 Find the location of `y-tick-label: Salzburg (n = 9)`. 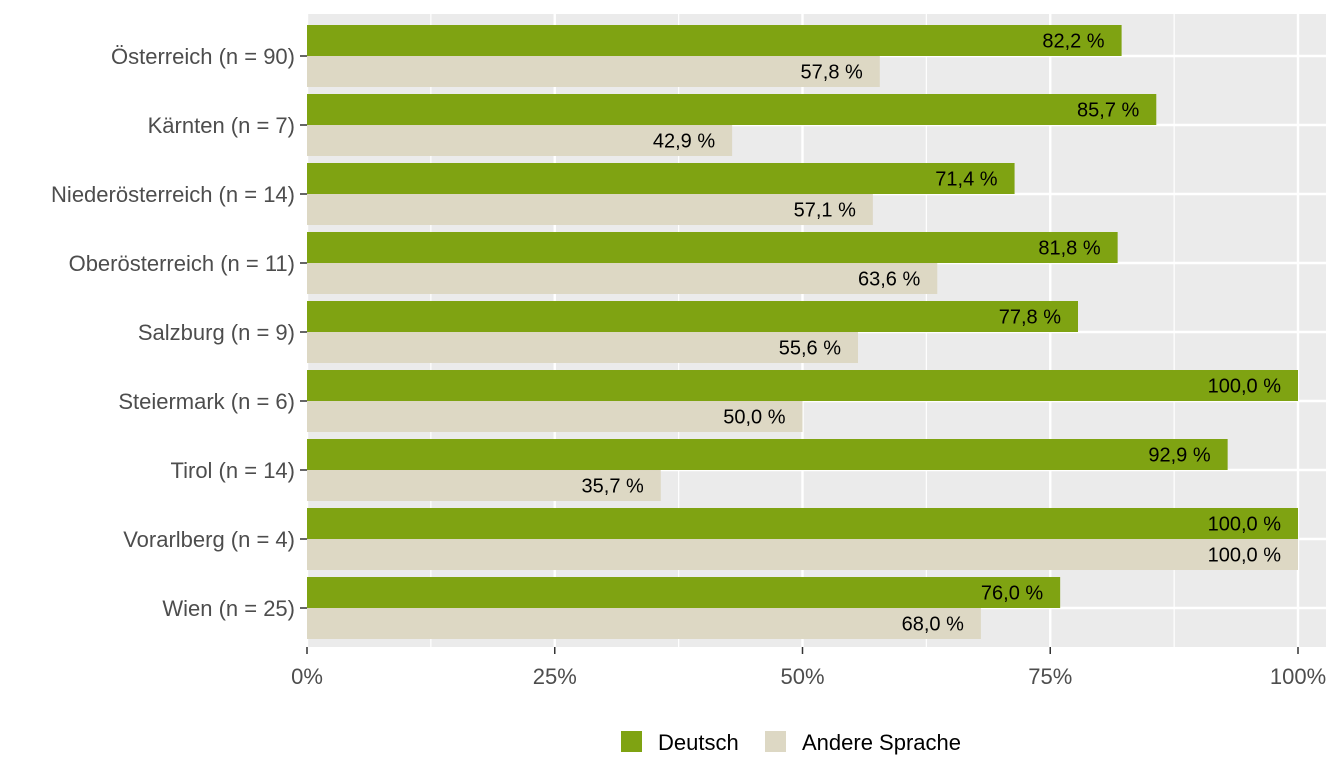

y-tick-label: Salzburg (n = 9) is located at coordinates (216, 332).